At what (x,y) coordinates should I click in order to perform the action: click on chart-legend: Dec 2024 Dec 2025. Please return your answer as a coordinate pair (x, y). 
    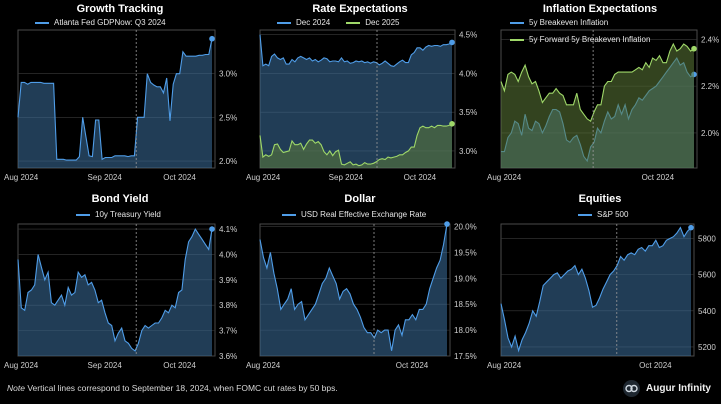
    Looking at the image, I should click on (338, 22).